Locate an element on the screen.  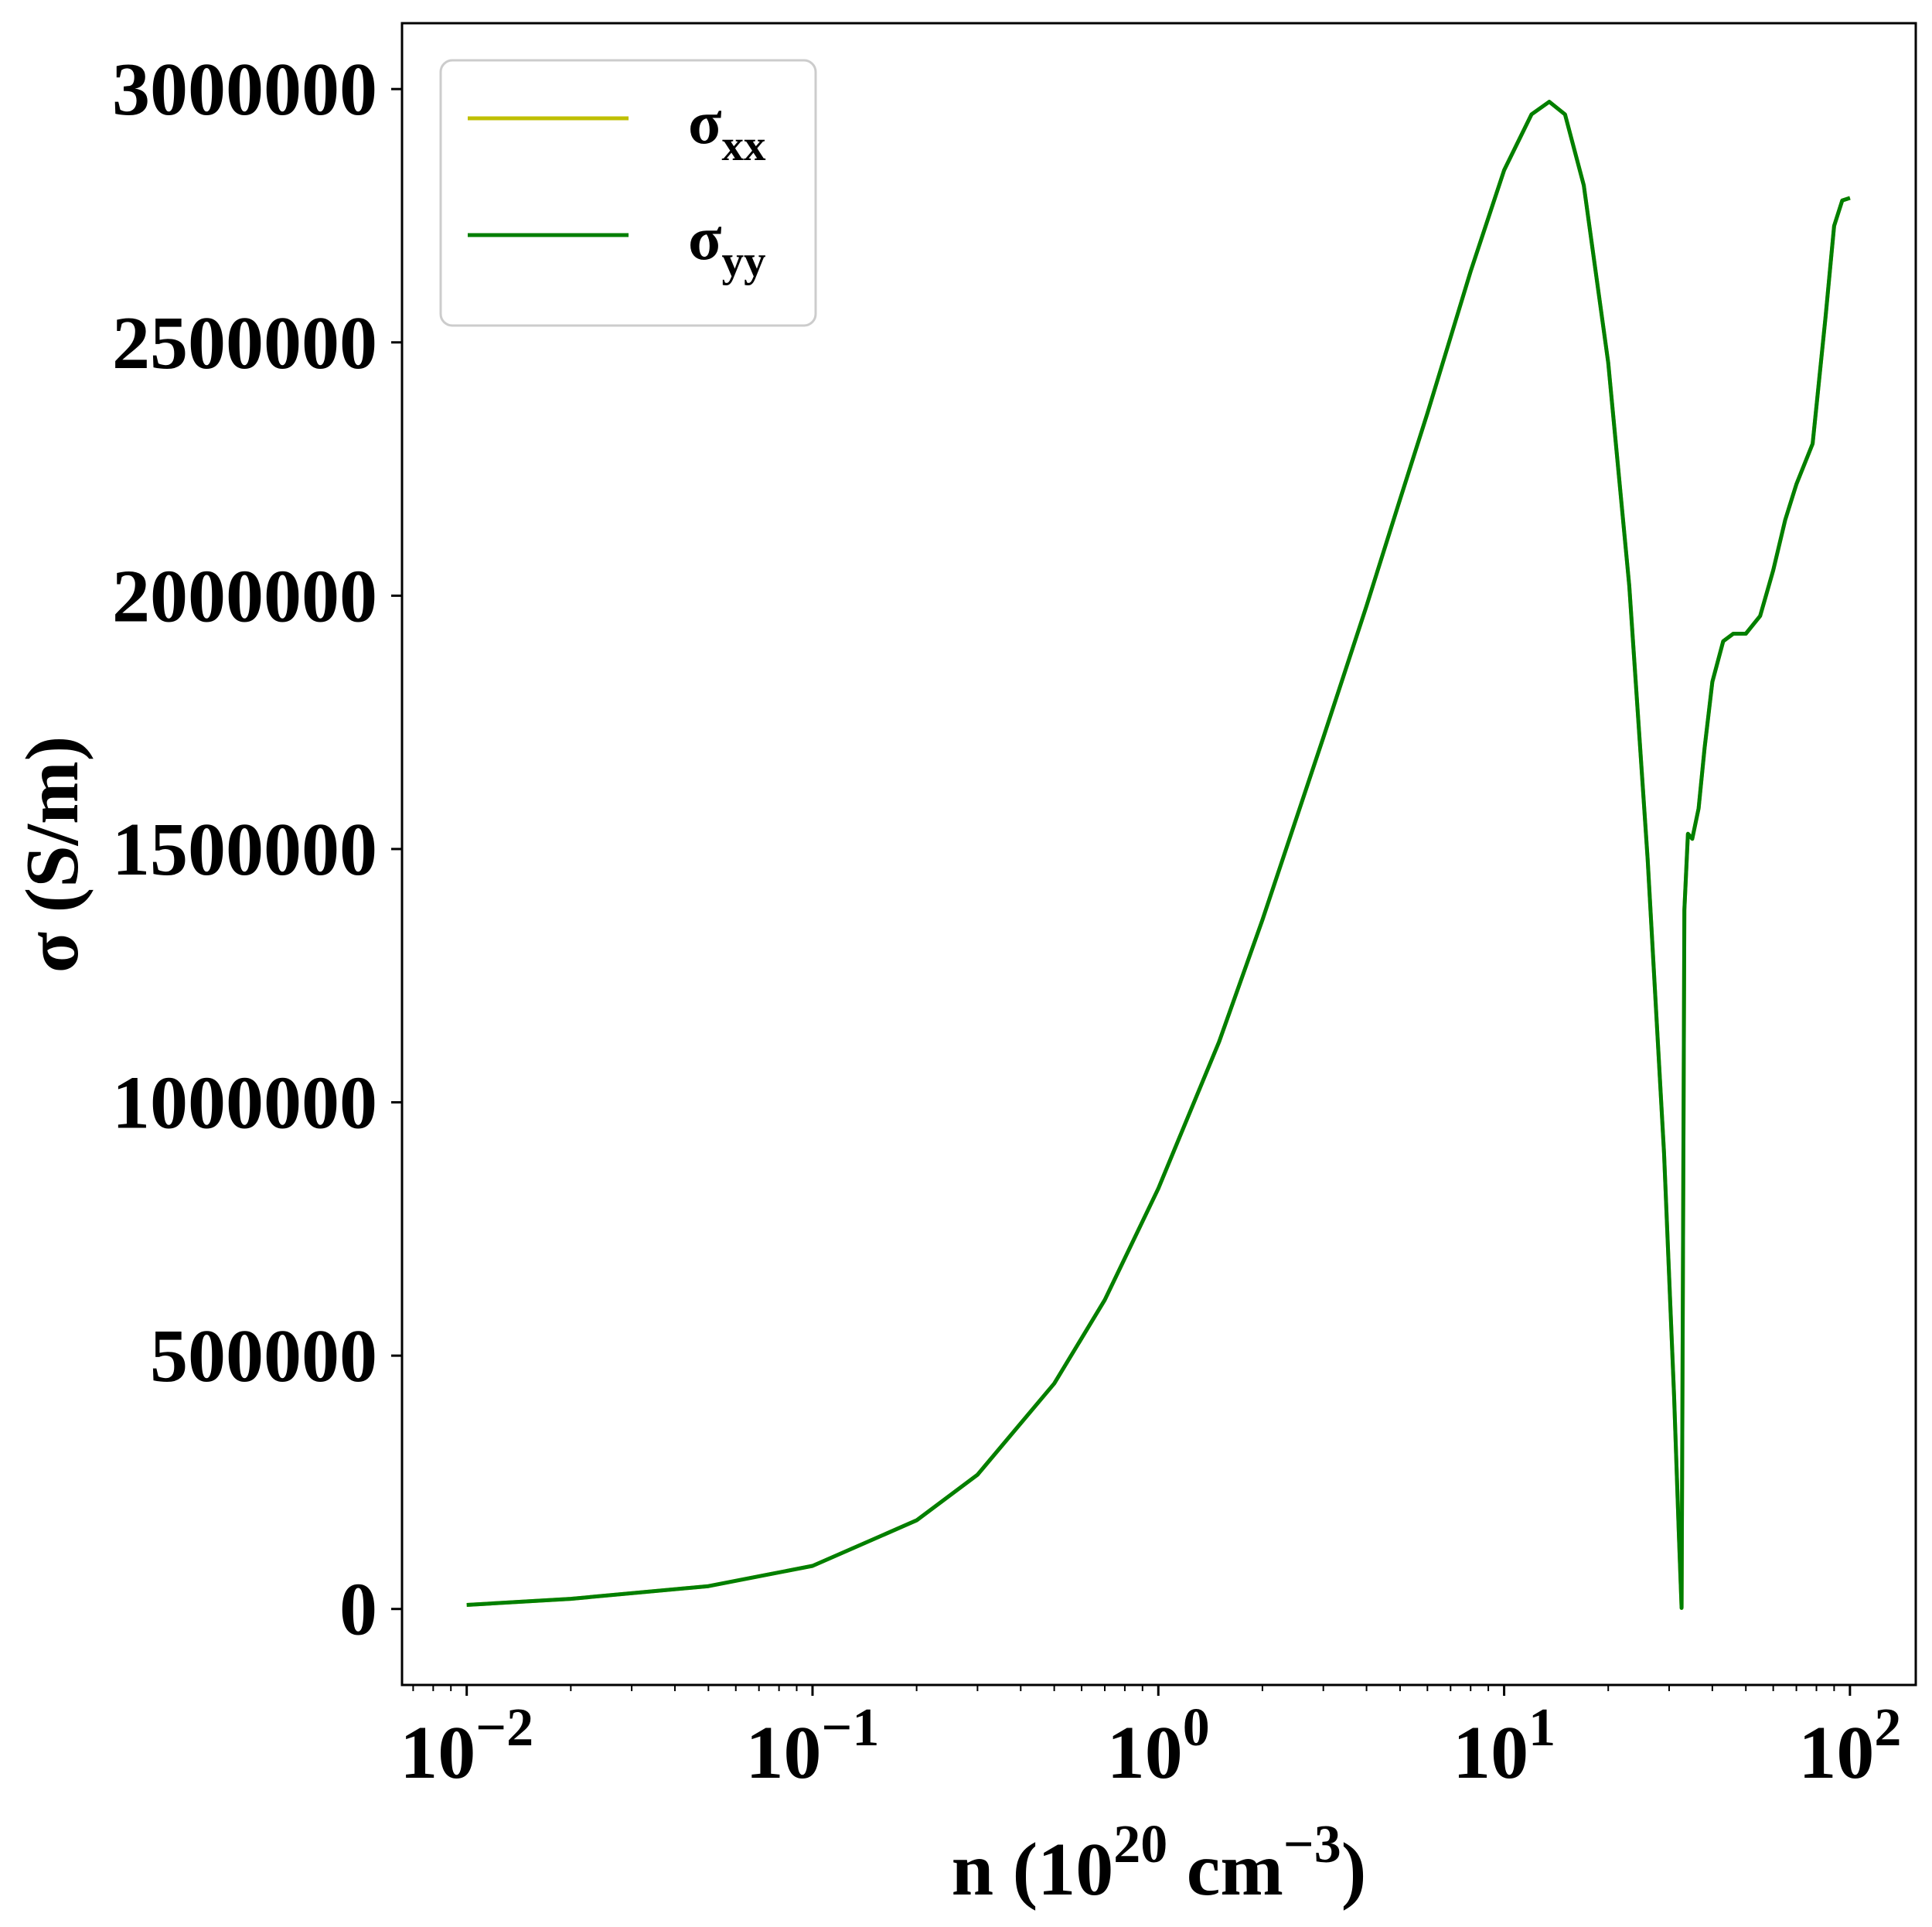
legend-label-sxx: σxx is located at coordinates (727, 129).